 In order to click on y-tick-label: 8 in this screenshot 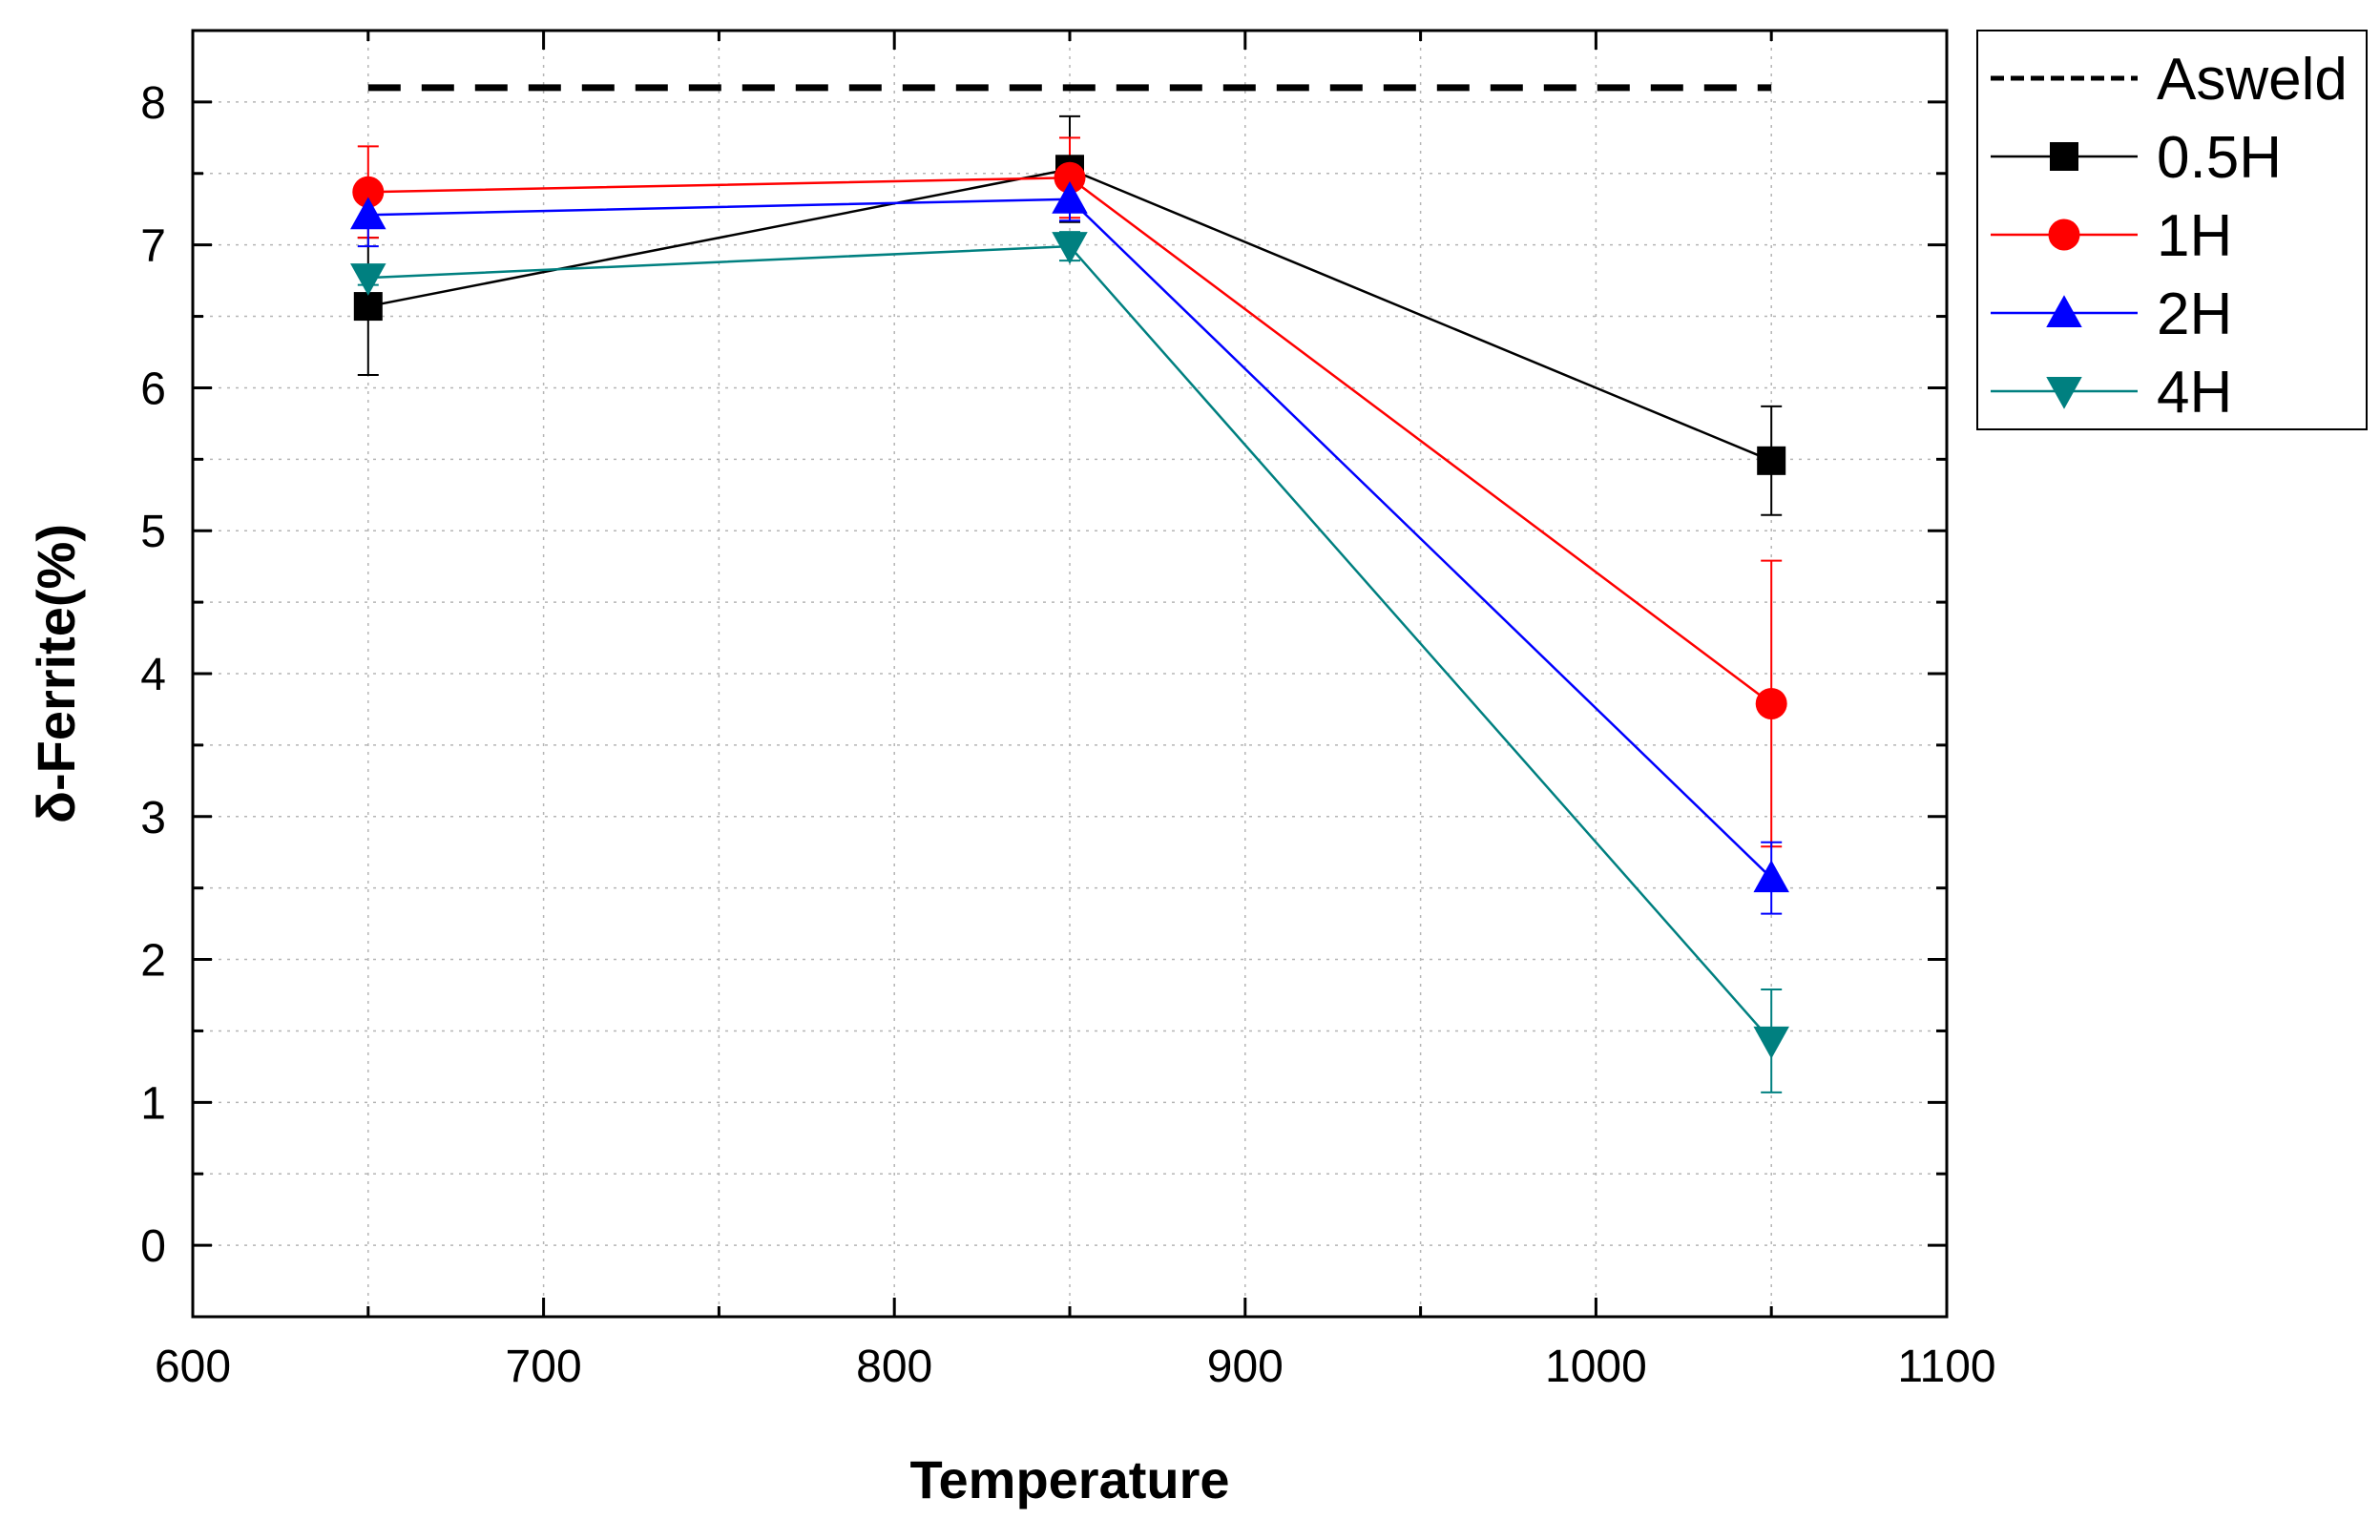, I will do `click(153, 104)`.